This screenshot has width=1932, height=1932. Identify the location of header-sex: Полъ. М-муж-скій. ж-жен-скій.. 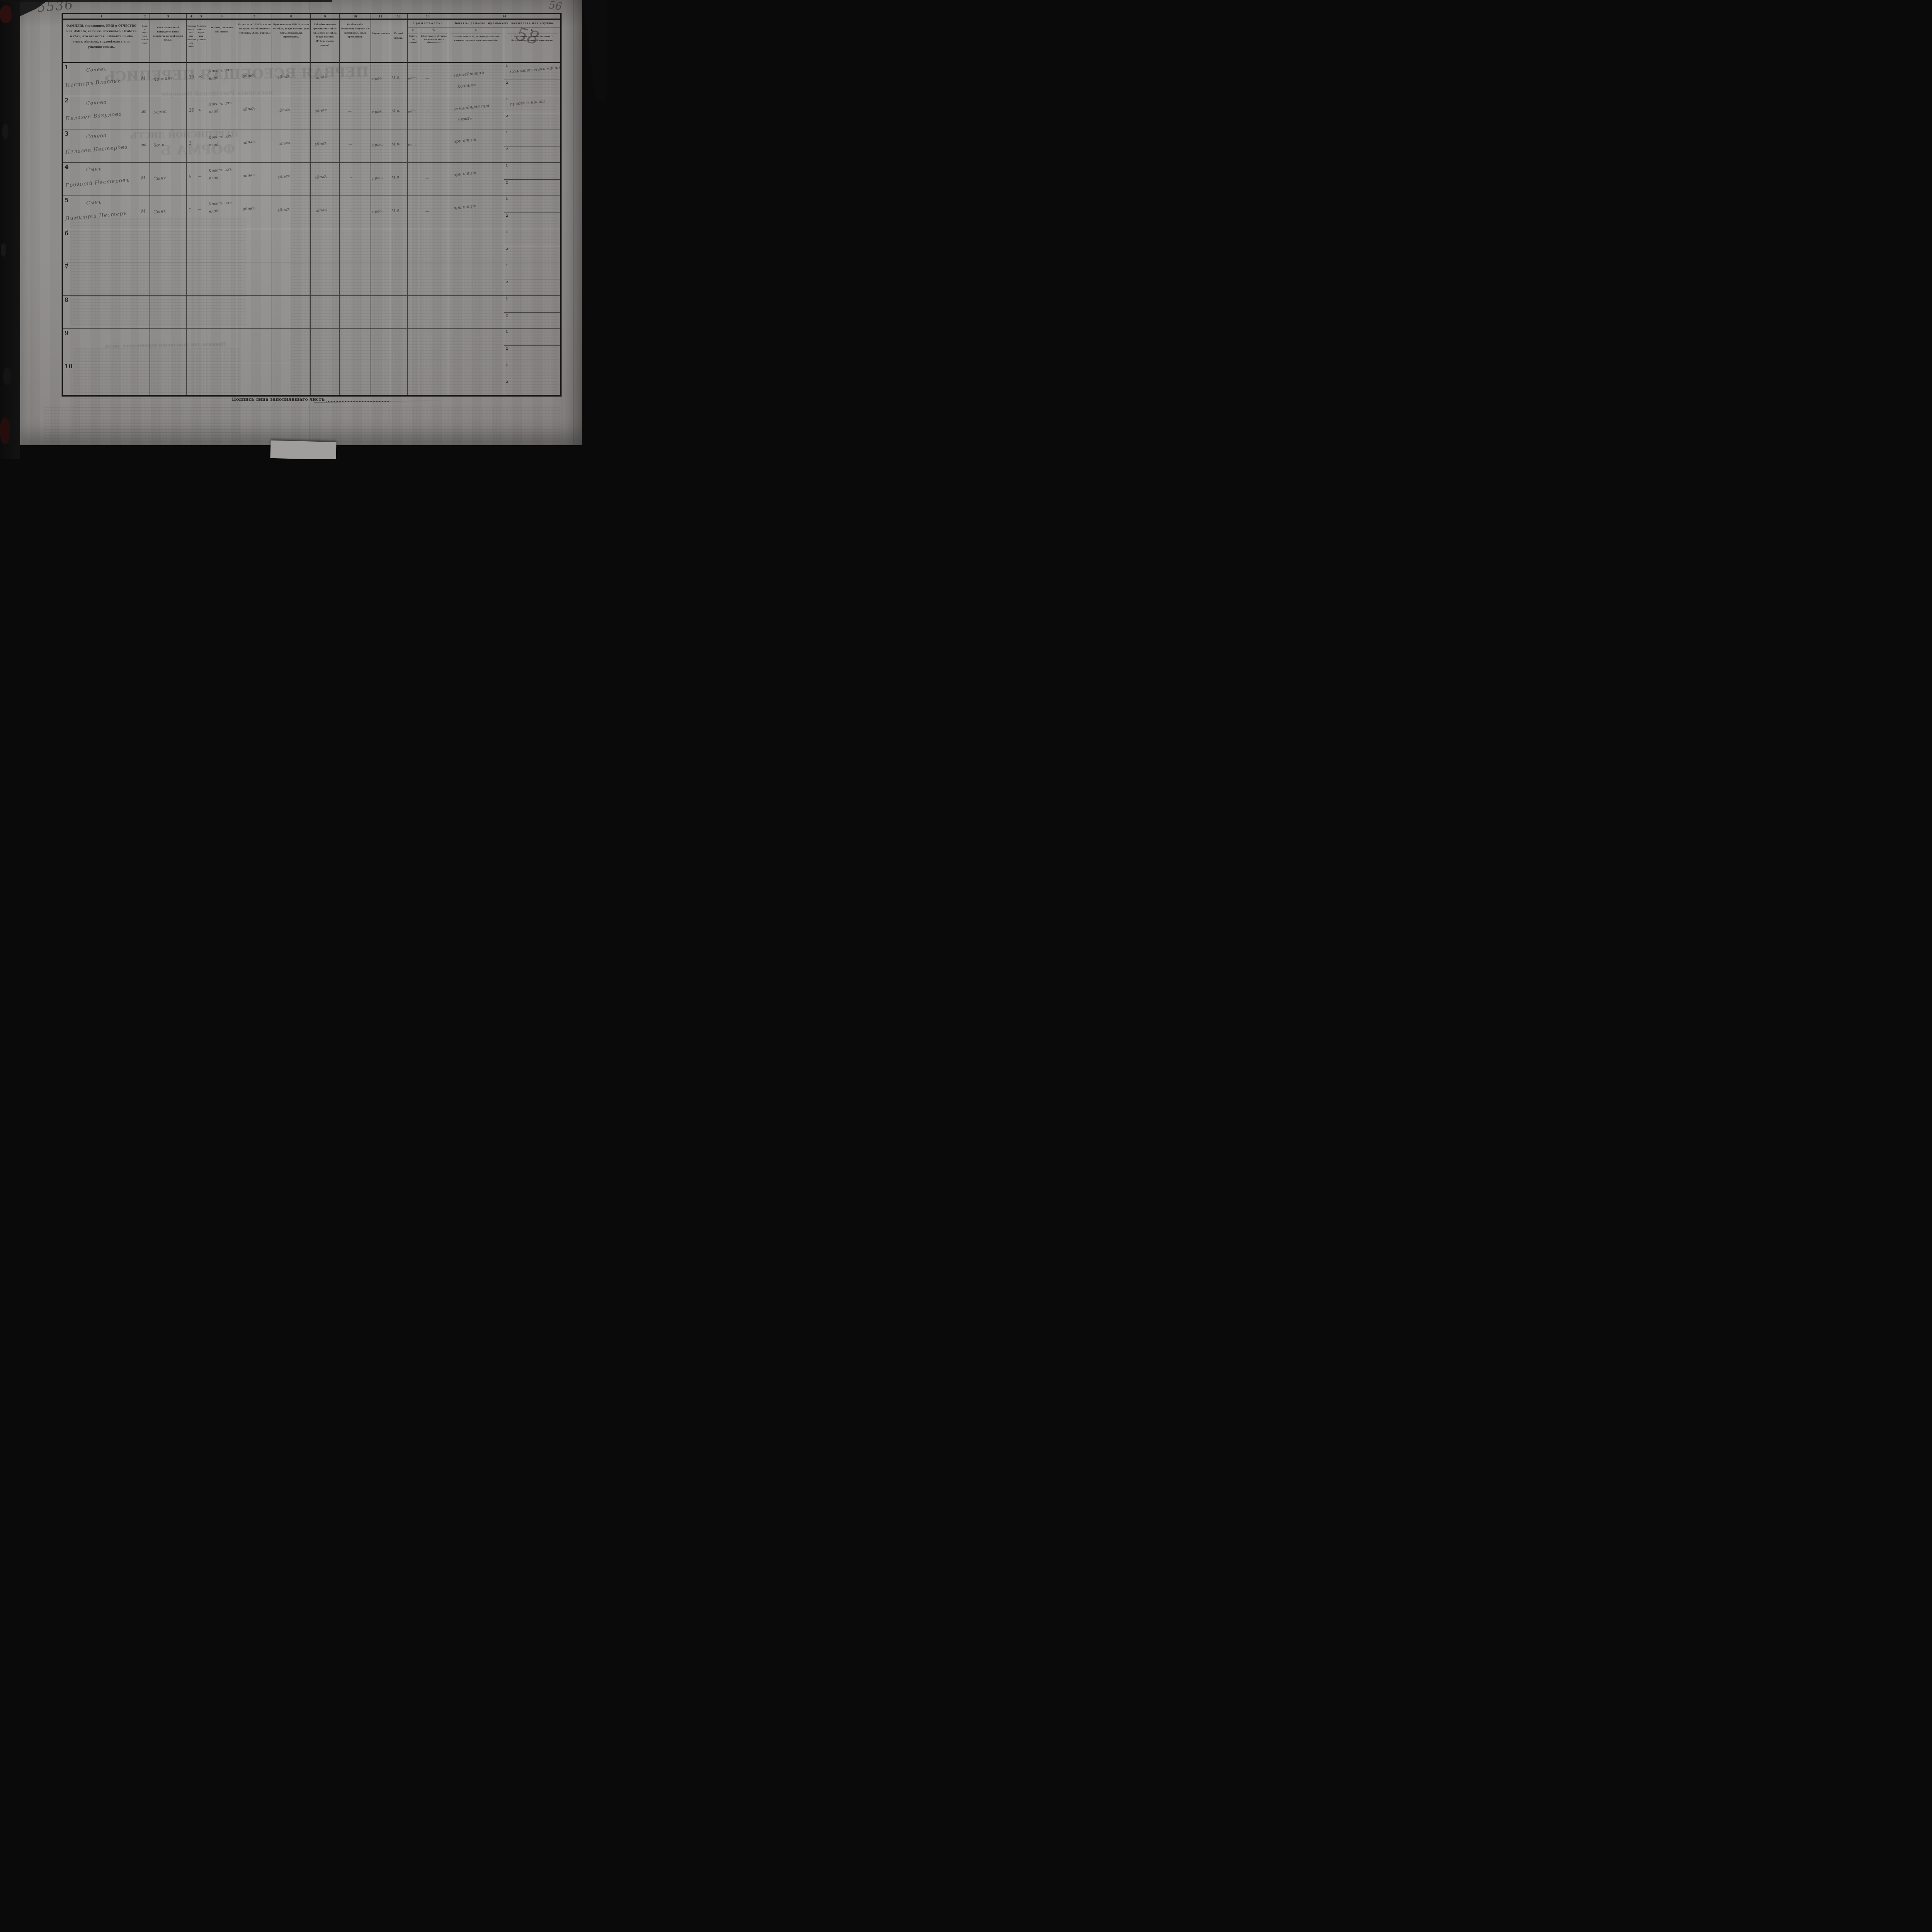
(145, 41).